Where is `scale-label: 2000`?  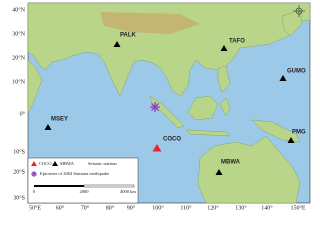
scale-label: 2000 is located at coordinates (85, 191).